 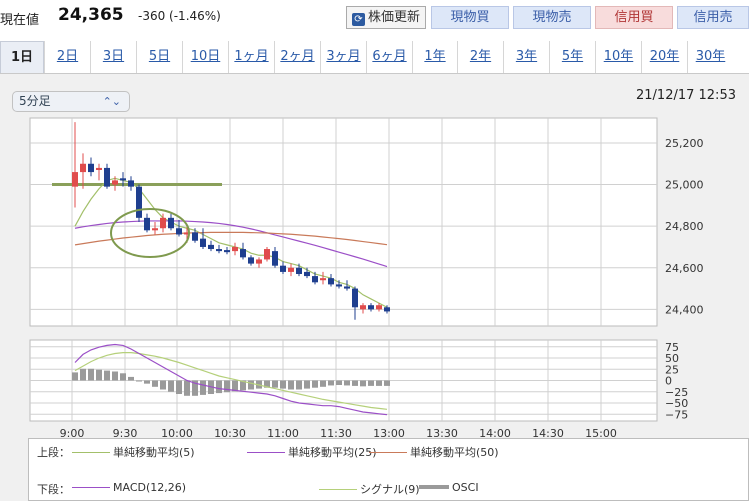 I want to click on legend-osci: OSCI, so click(x=449, y=487).